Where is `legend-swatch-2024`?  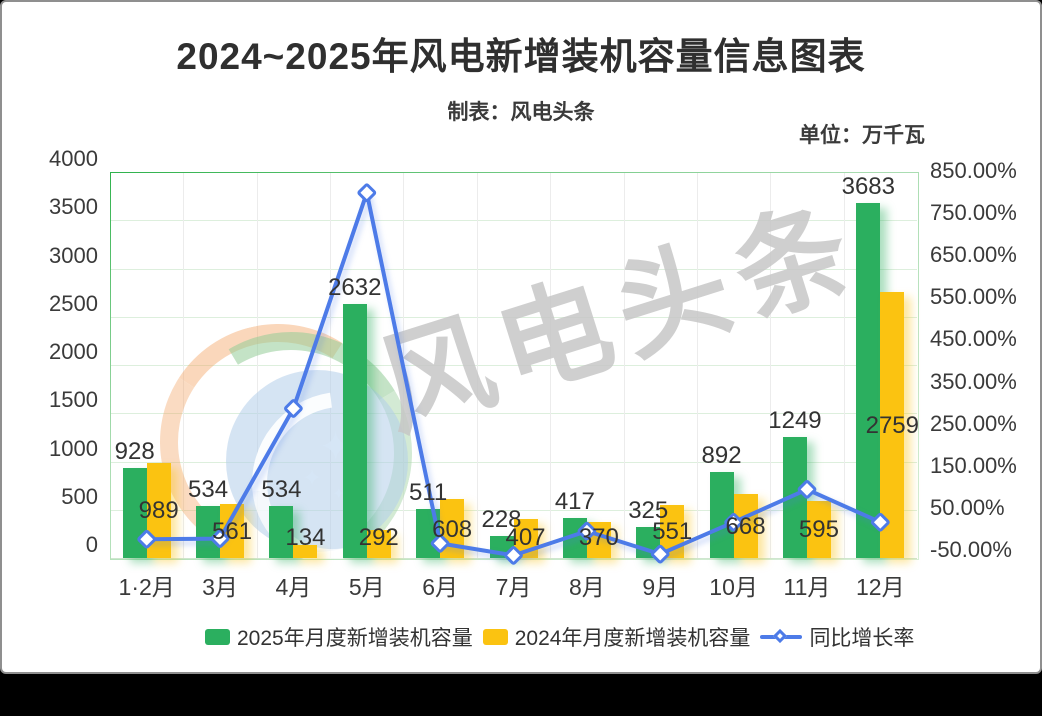
legend-swatch-2024 is located at coordinates (495, 637).